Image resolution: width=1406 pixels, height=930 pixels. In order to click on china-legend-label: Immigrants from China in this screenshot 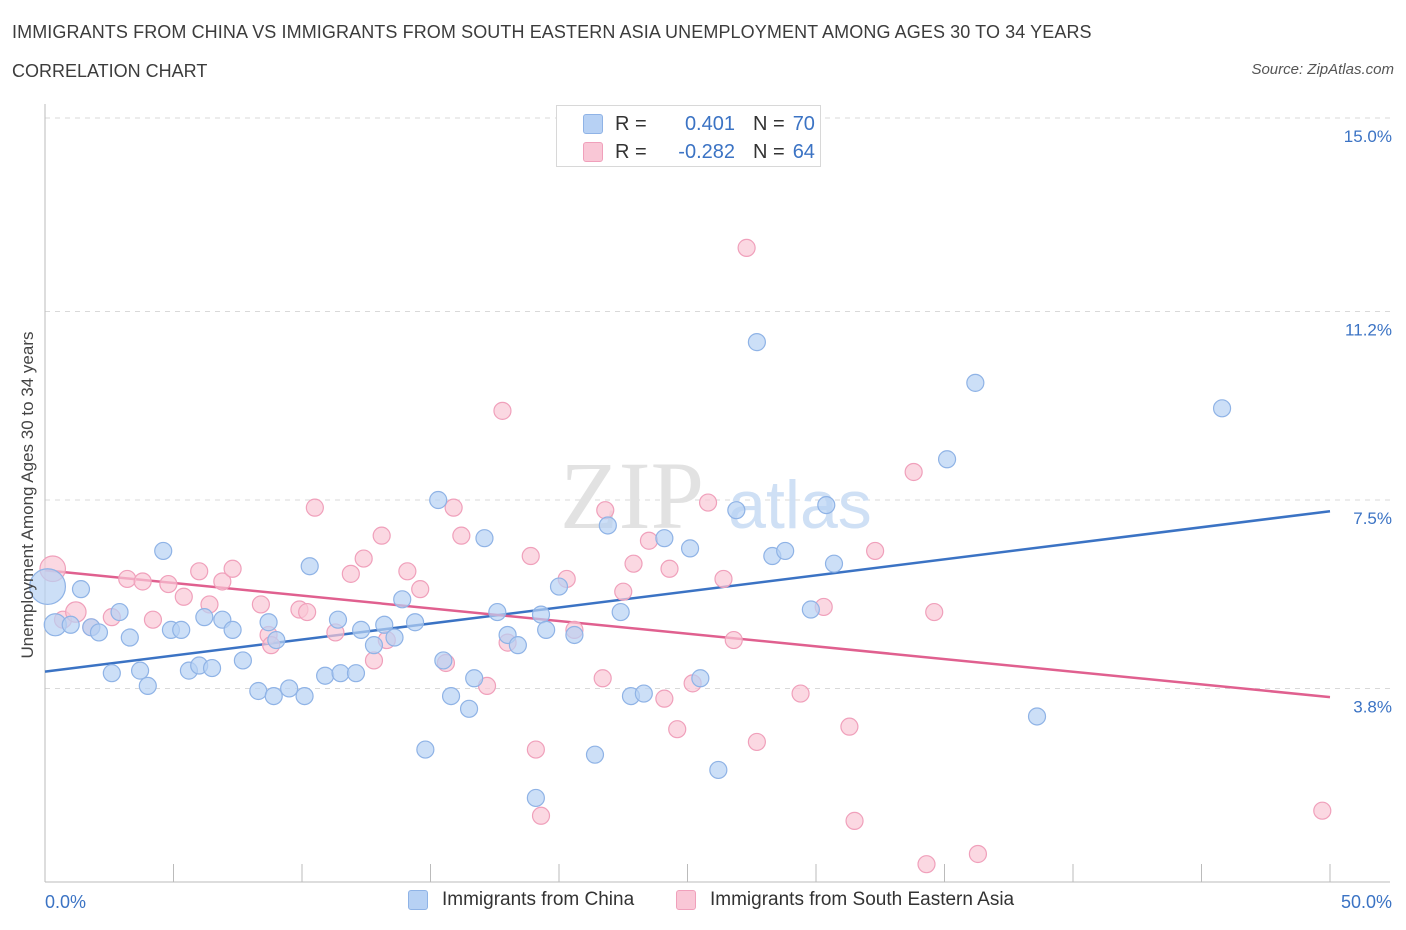, I will do `click(538, 899)`.